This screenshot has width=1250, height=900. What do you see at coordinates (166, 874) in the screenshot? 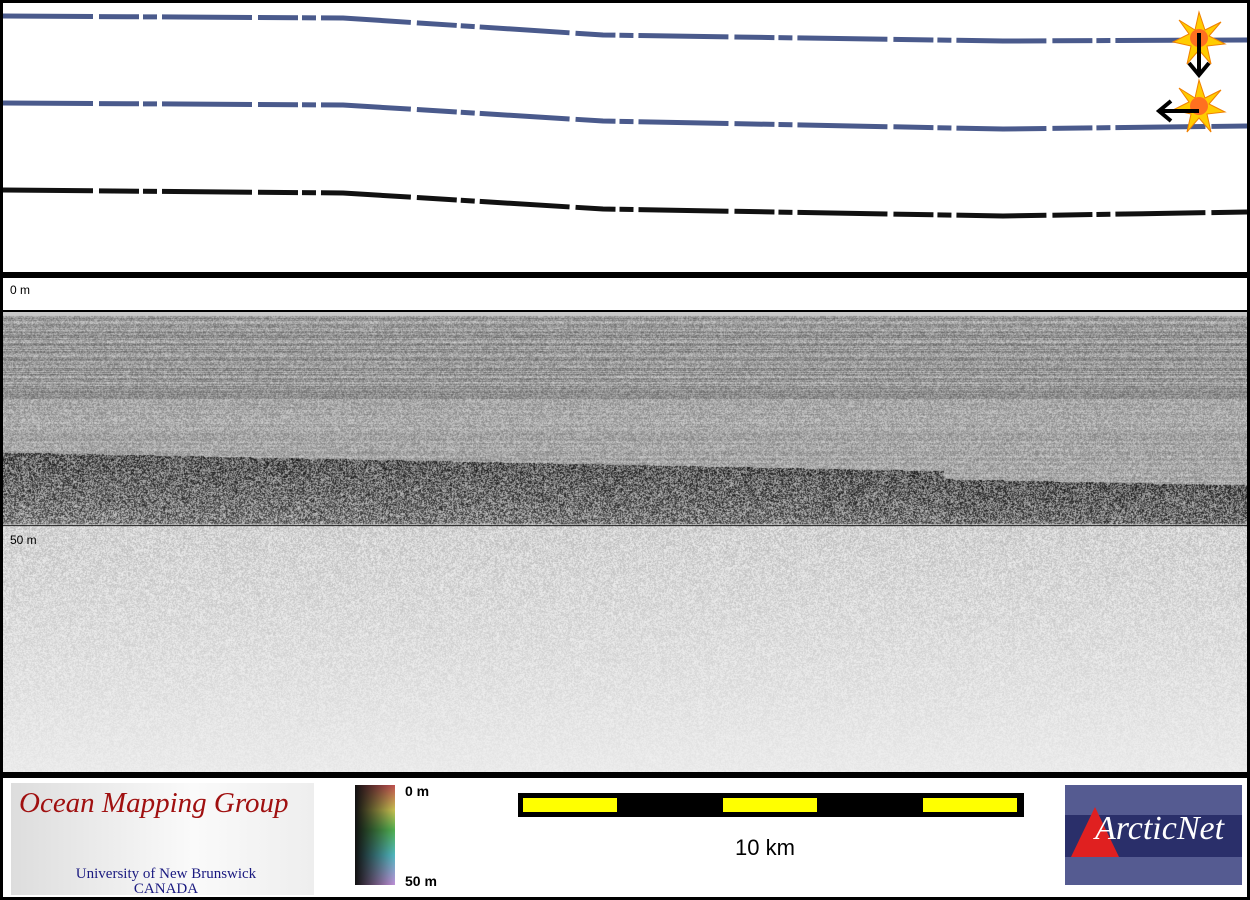
I see `logo-line1: University of New Brunswick` at bounding box center [166, 874].